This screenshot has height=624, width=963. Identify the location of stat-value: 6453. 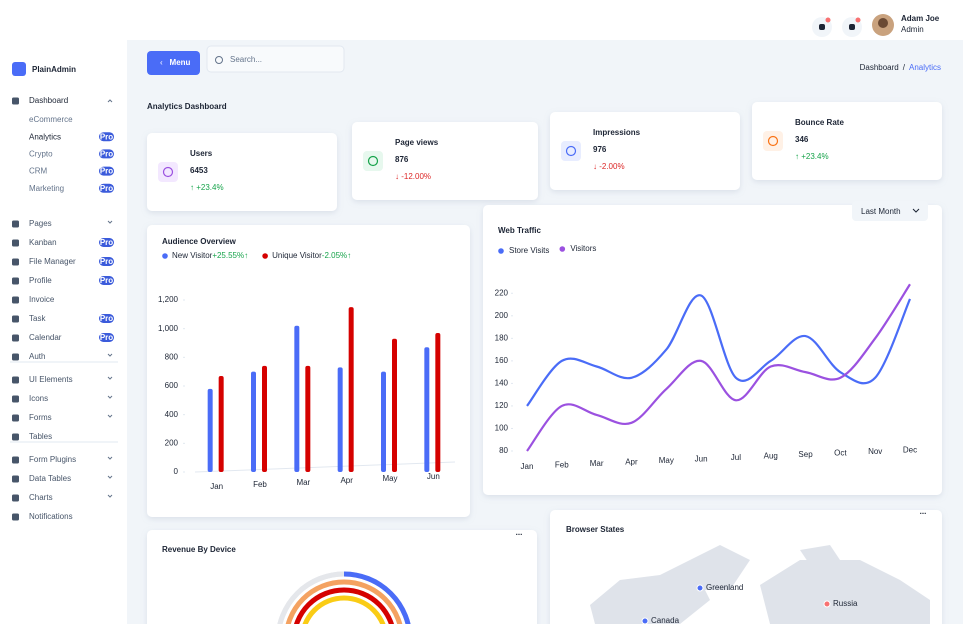
(199, 170).